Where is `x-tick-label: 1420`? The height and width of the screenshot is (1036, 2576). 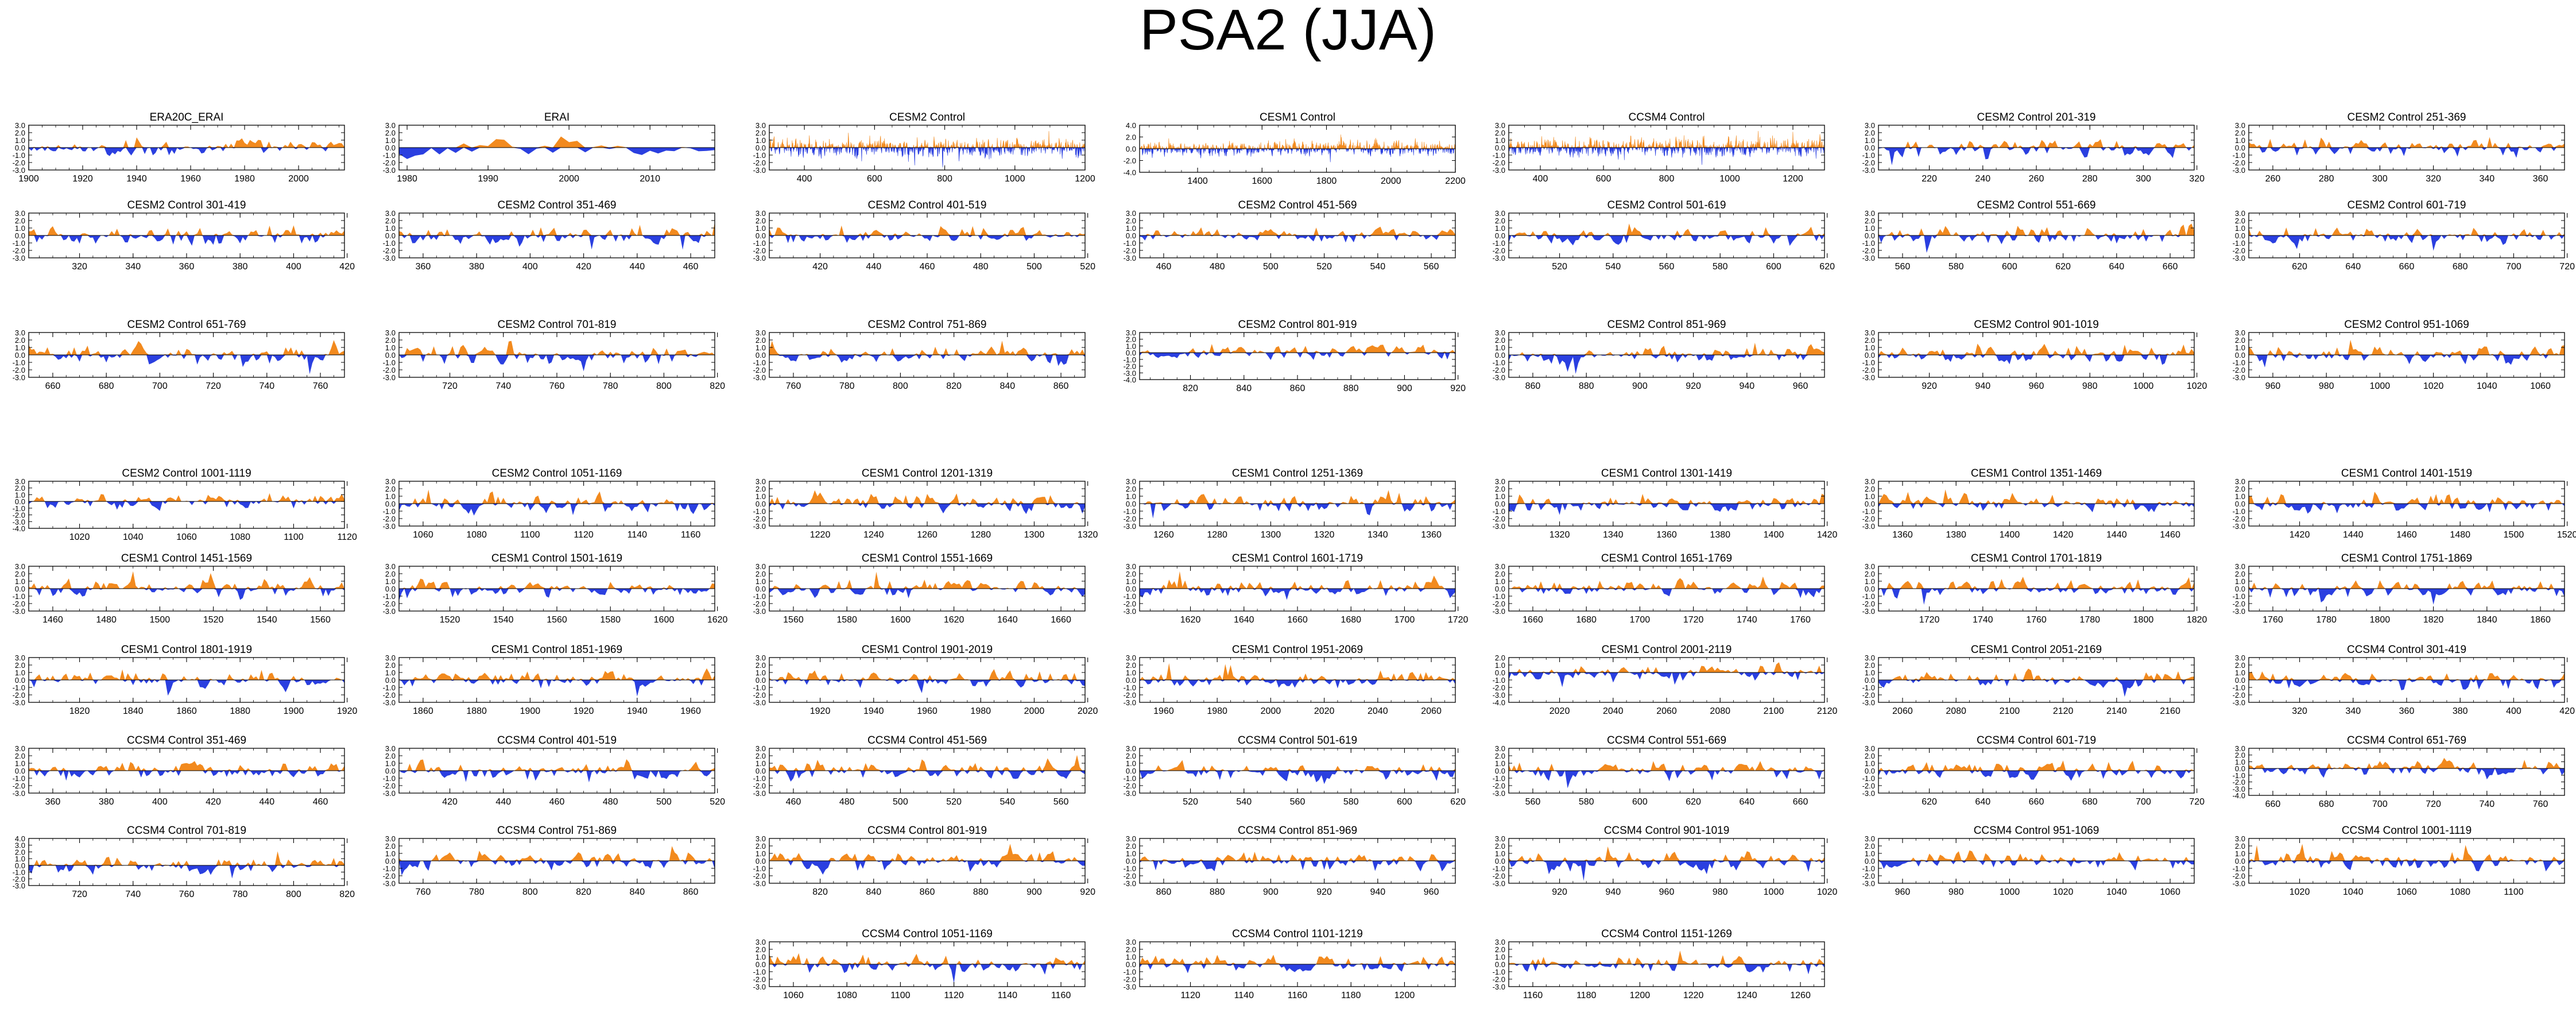 x-tick-label: 1420 is located at coordinates (1827, 535).